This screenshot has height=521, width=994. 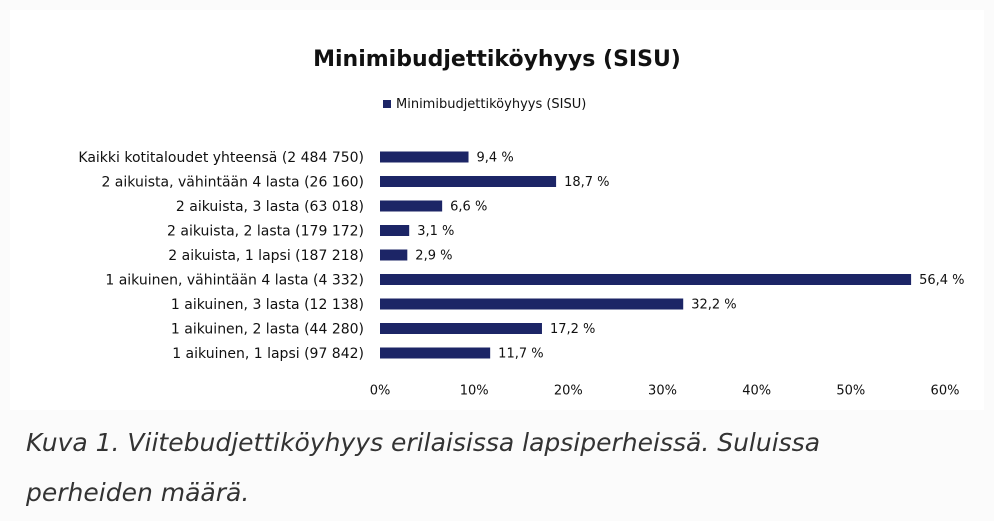 I want to click on y-tick-label: 2 aikuista, 2 lasta (179 172), so click(x=265, y=232).